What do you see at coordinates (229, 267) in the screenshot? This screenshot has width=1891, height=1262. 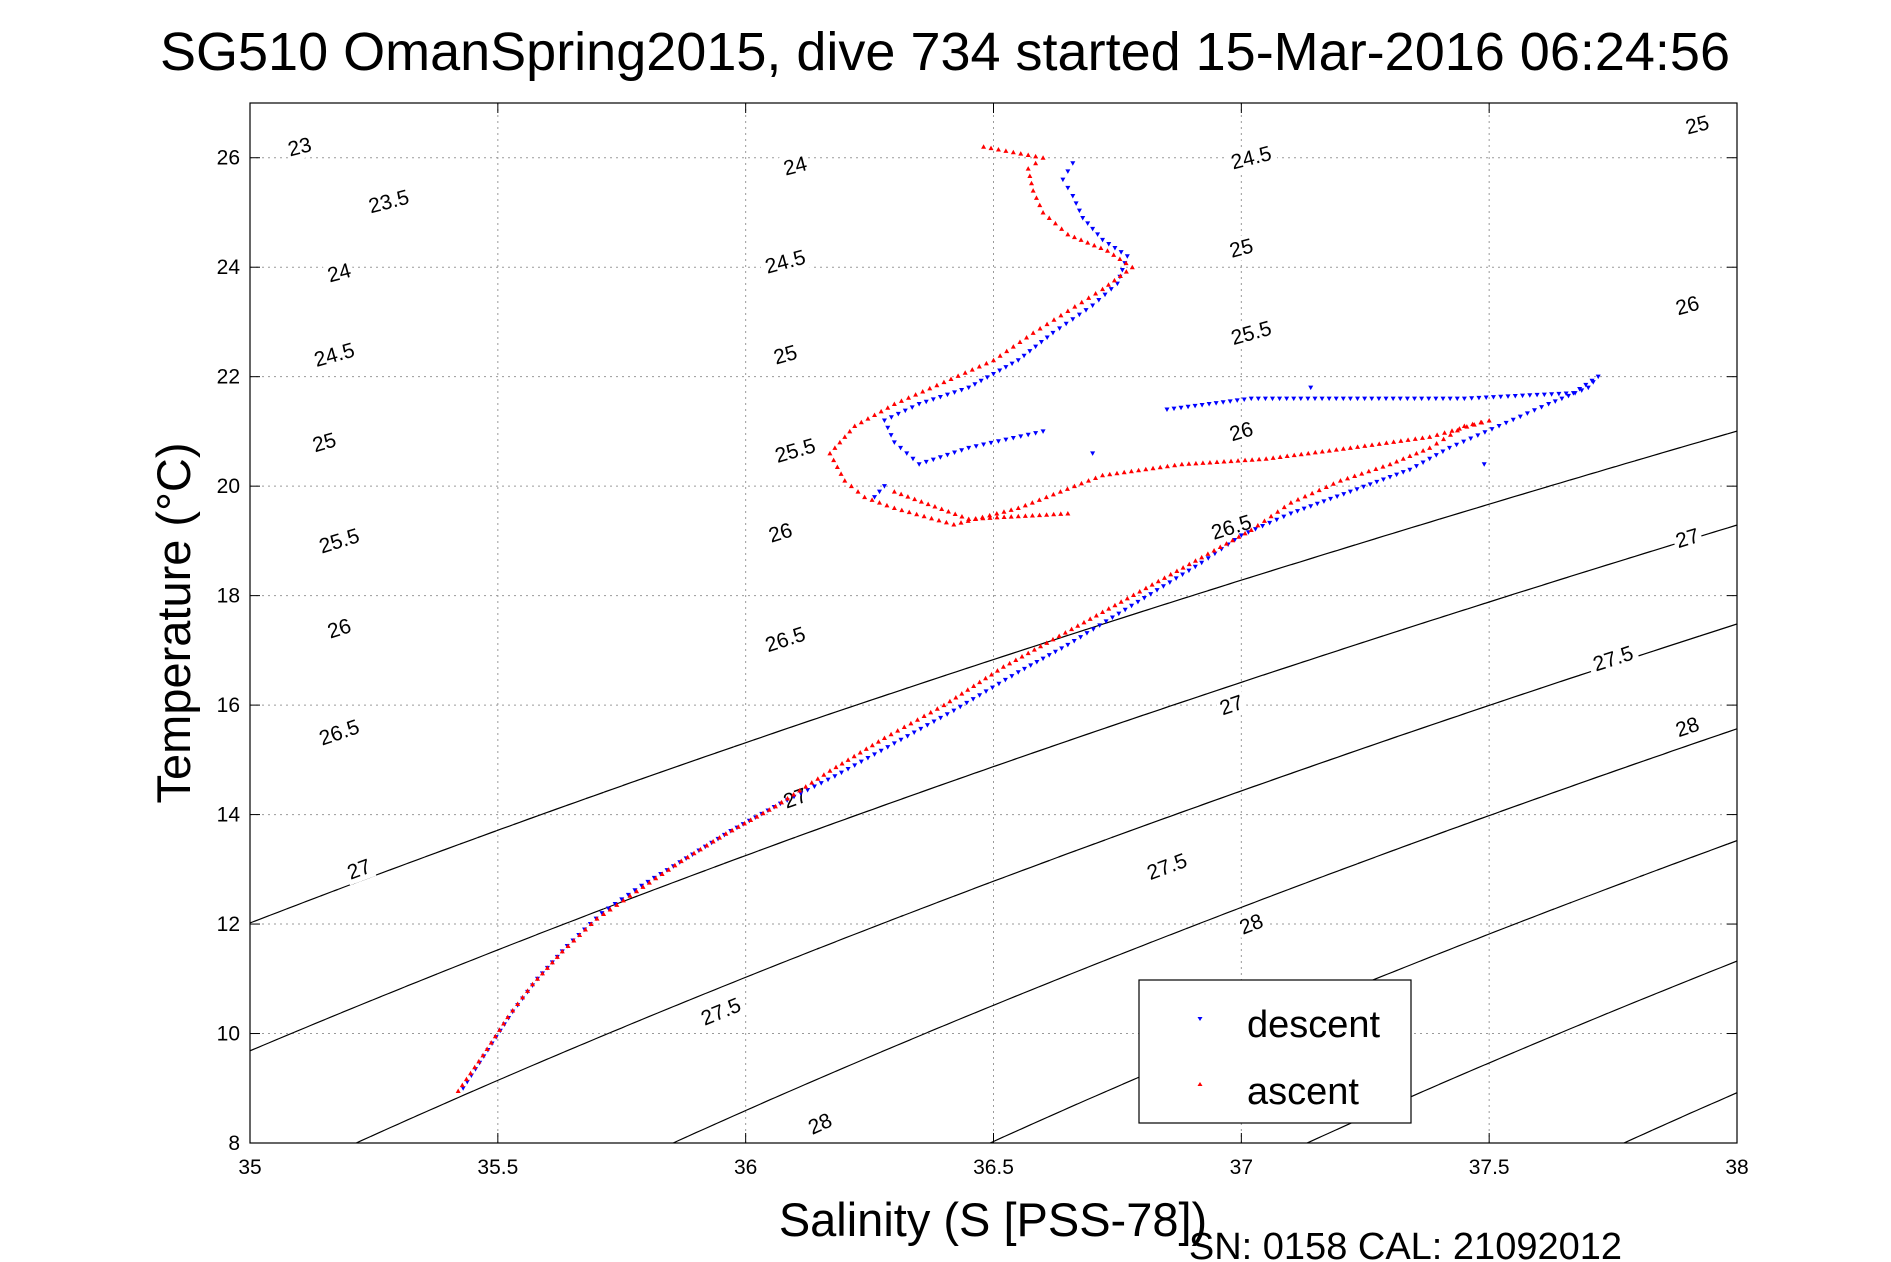 I see `y-tick-label: 24` at bounding box center [229, 267].